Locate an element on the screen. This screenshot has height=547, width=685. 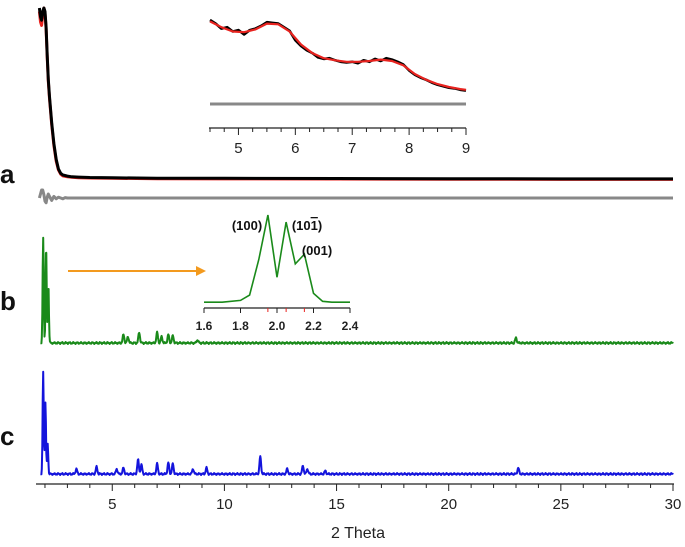
inset-b: 1.6 1.8 2.0 2.2 2.4 (100) (101) (001) is located at coordinates (277, 273).